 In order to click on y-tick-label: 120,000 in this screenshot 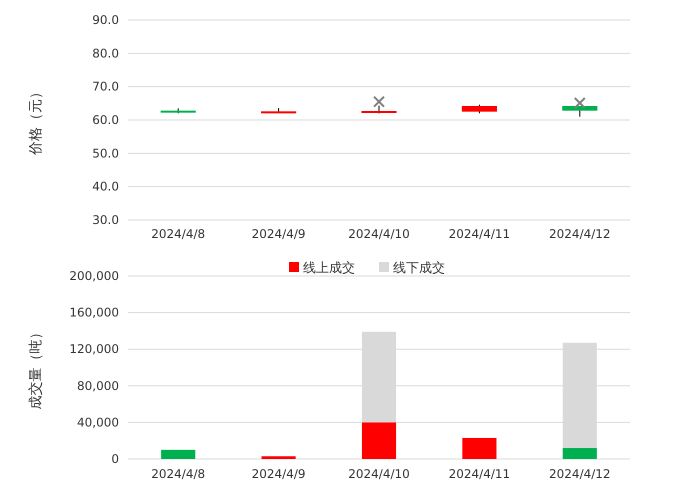, I will do `click(94, 349)`.